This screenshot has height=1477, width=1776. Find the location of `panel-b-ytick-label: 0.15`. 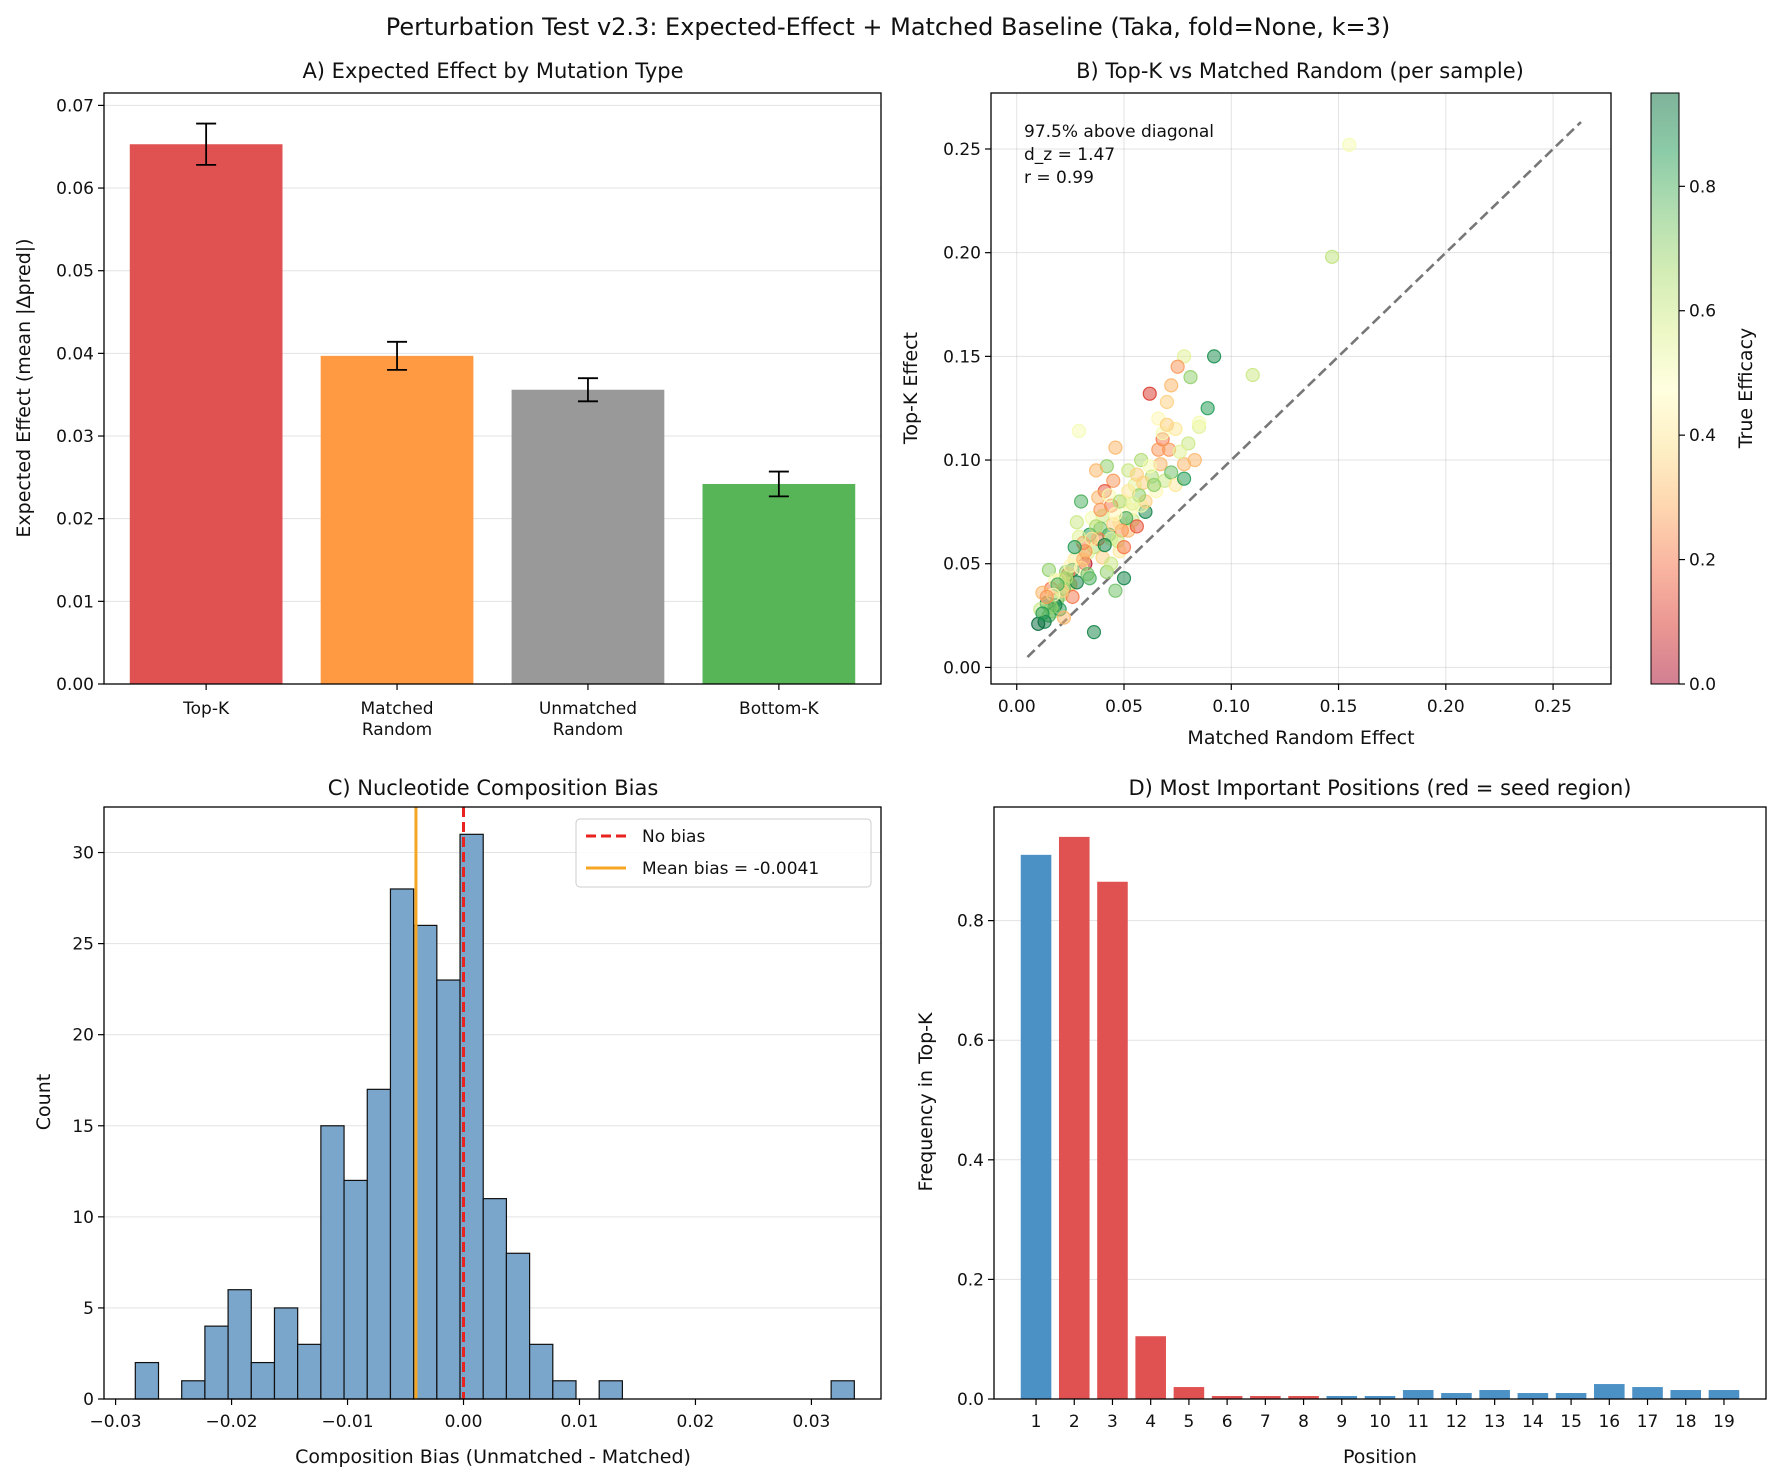

panel-b-ytick-label: 0.15 is located at coordinates (962, 357).